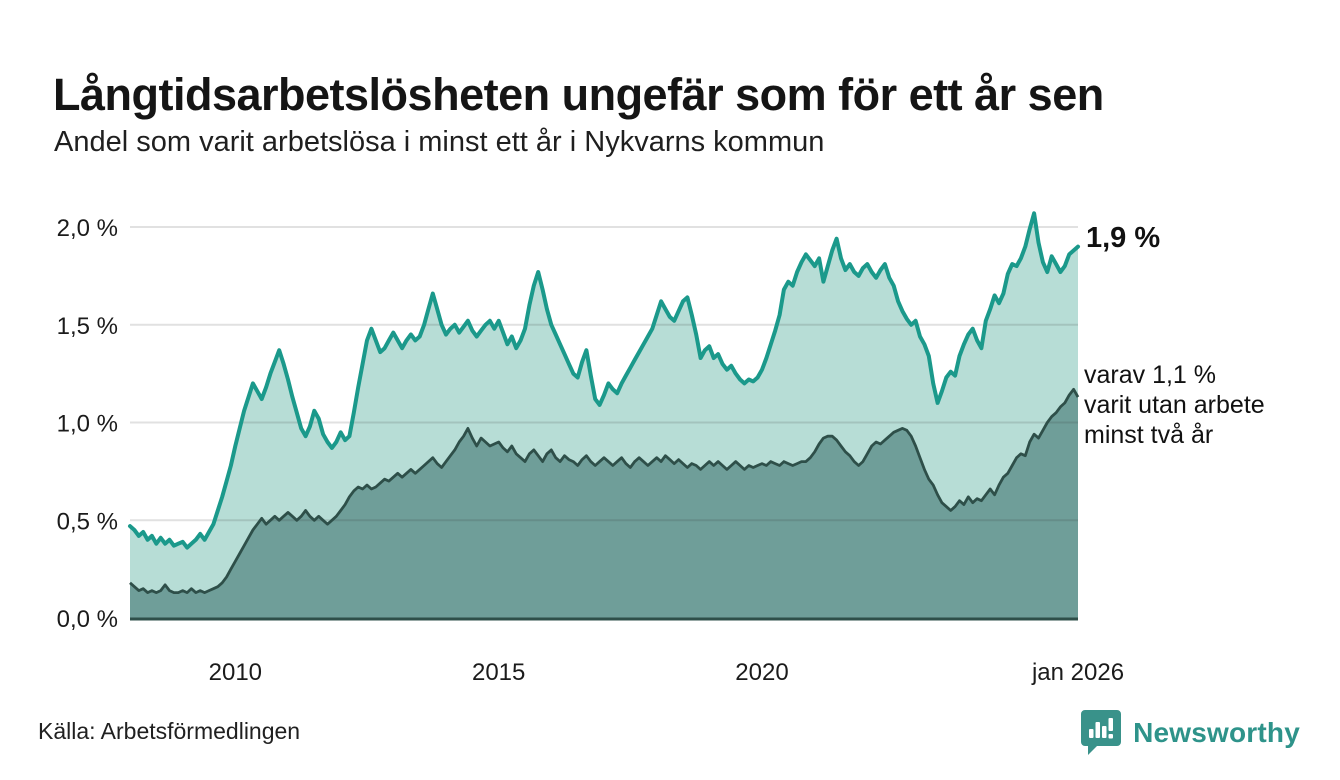 This screenshot has height=780, width=1340. I want to click on secondary-series-label-line2: varit utan arbete, so click(1174, 404).